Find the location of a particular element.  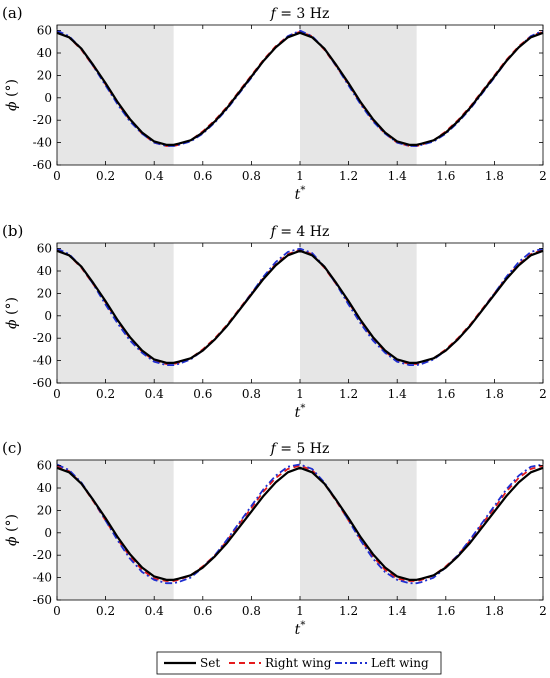

legend: Set Right wing Left wing is located at coordinates (299, 663).